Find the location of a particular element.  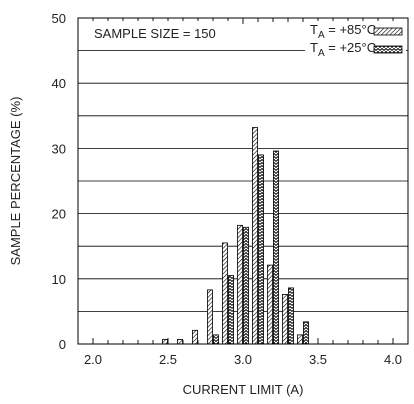

legend: TA = +85°C TA = +25°C is located at coordinates (355, 40).